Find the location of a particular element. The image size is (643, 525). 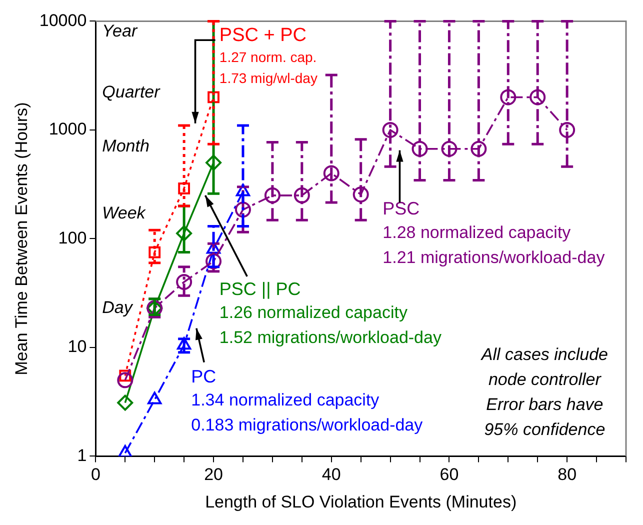

annotation: 1.73 mig/wl-day is located at coordinates (268, 78).